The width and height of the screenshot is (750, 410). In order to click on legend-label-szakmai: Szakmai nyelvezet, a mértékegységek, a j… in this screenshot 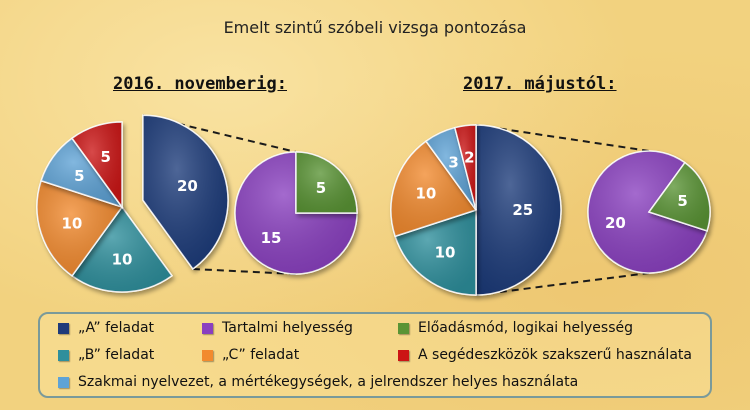, I will do `click(328, 382)`.